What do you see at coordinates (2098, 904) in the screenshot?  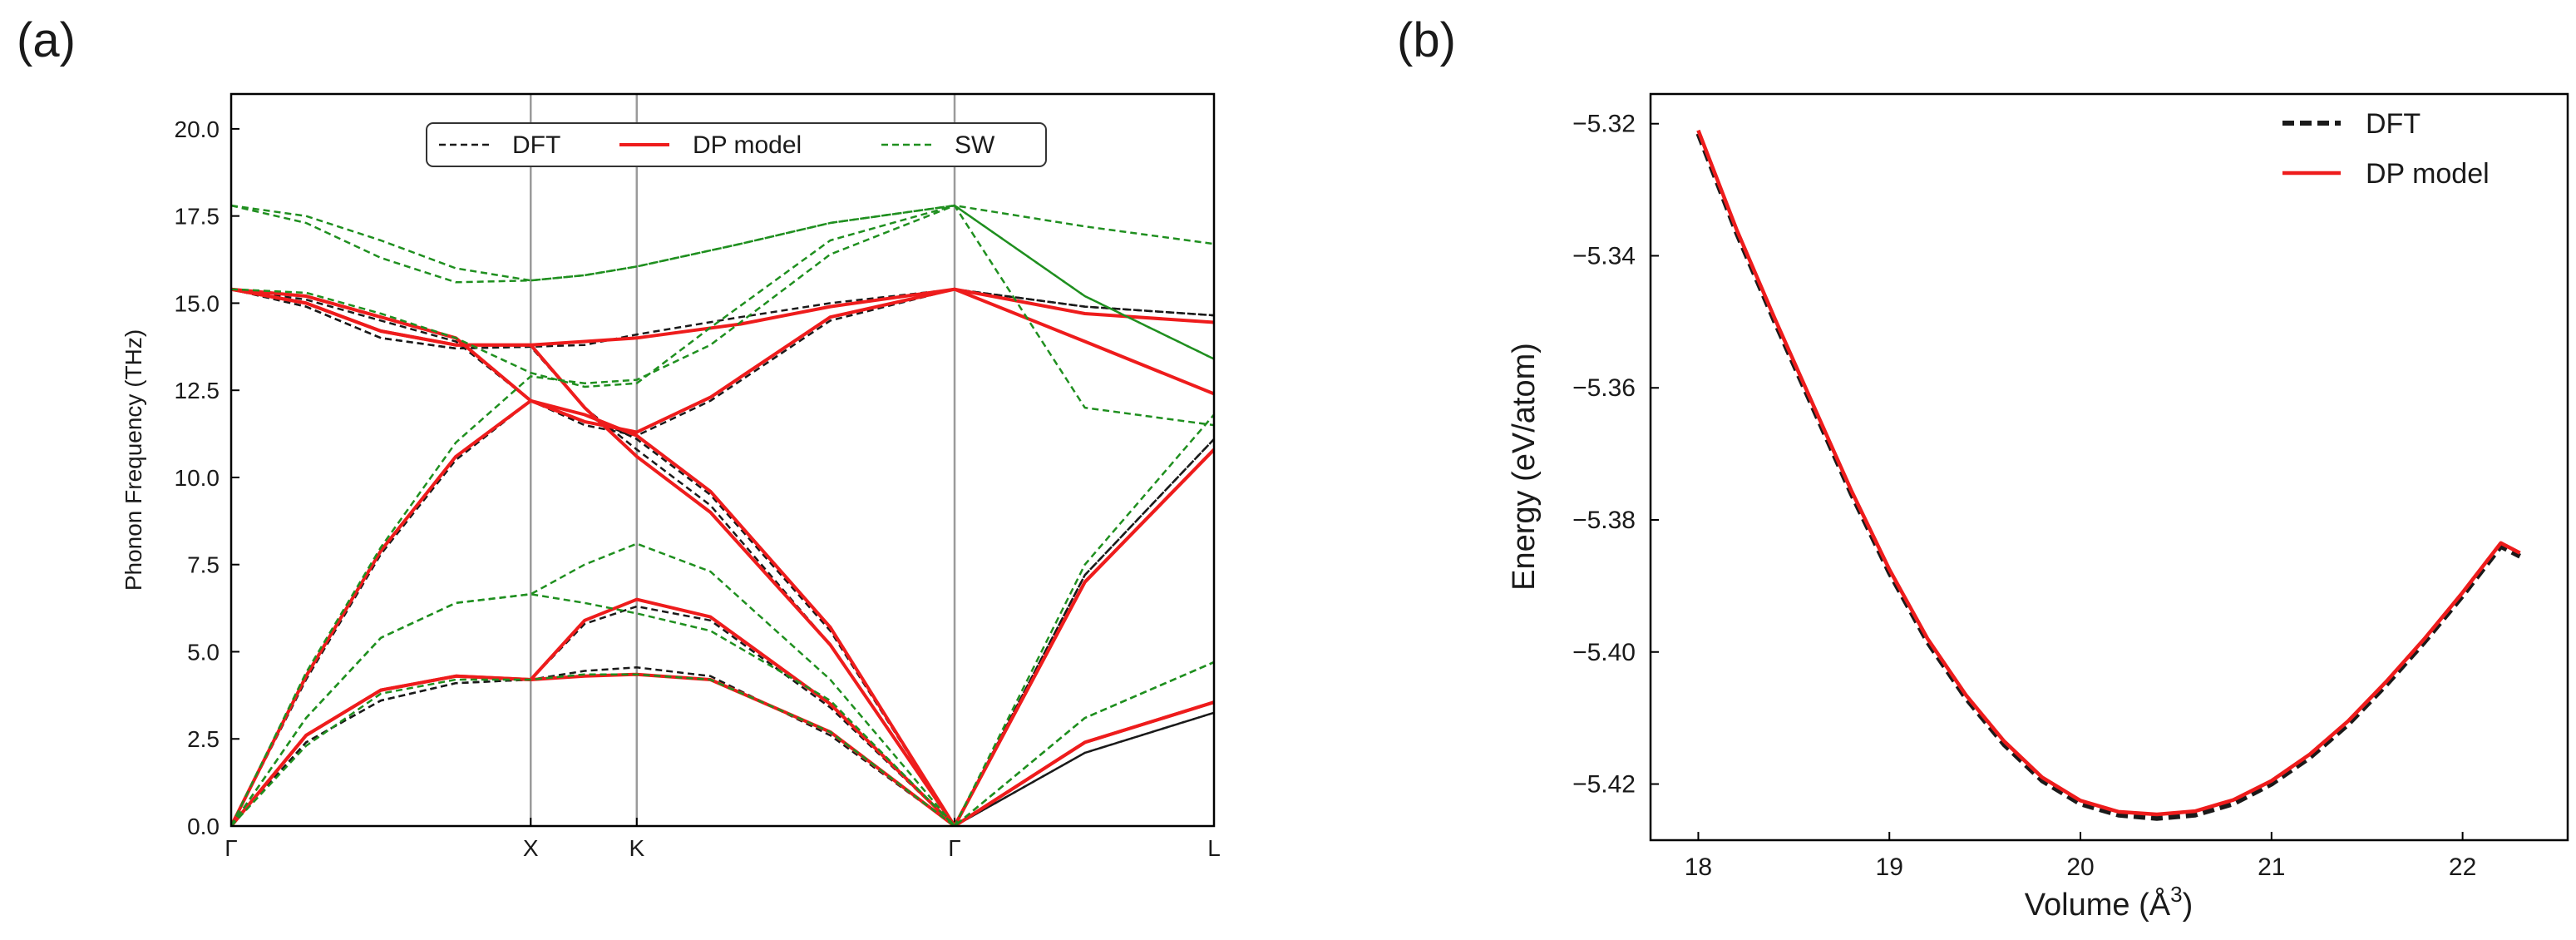 I see `x-axis-label-b-main: Volume (Å` at bounding box center [2098, 904].